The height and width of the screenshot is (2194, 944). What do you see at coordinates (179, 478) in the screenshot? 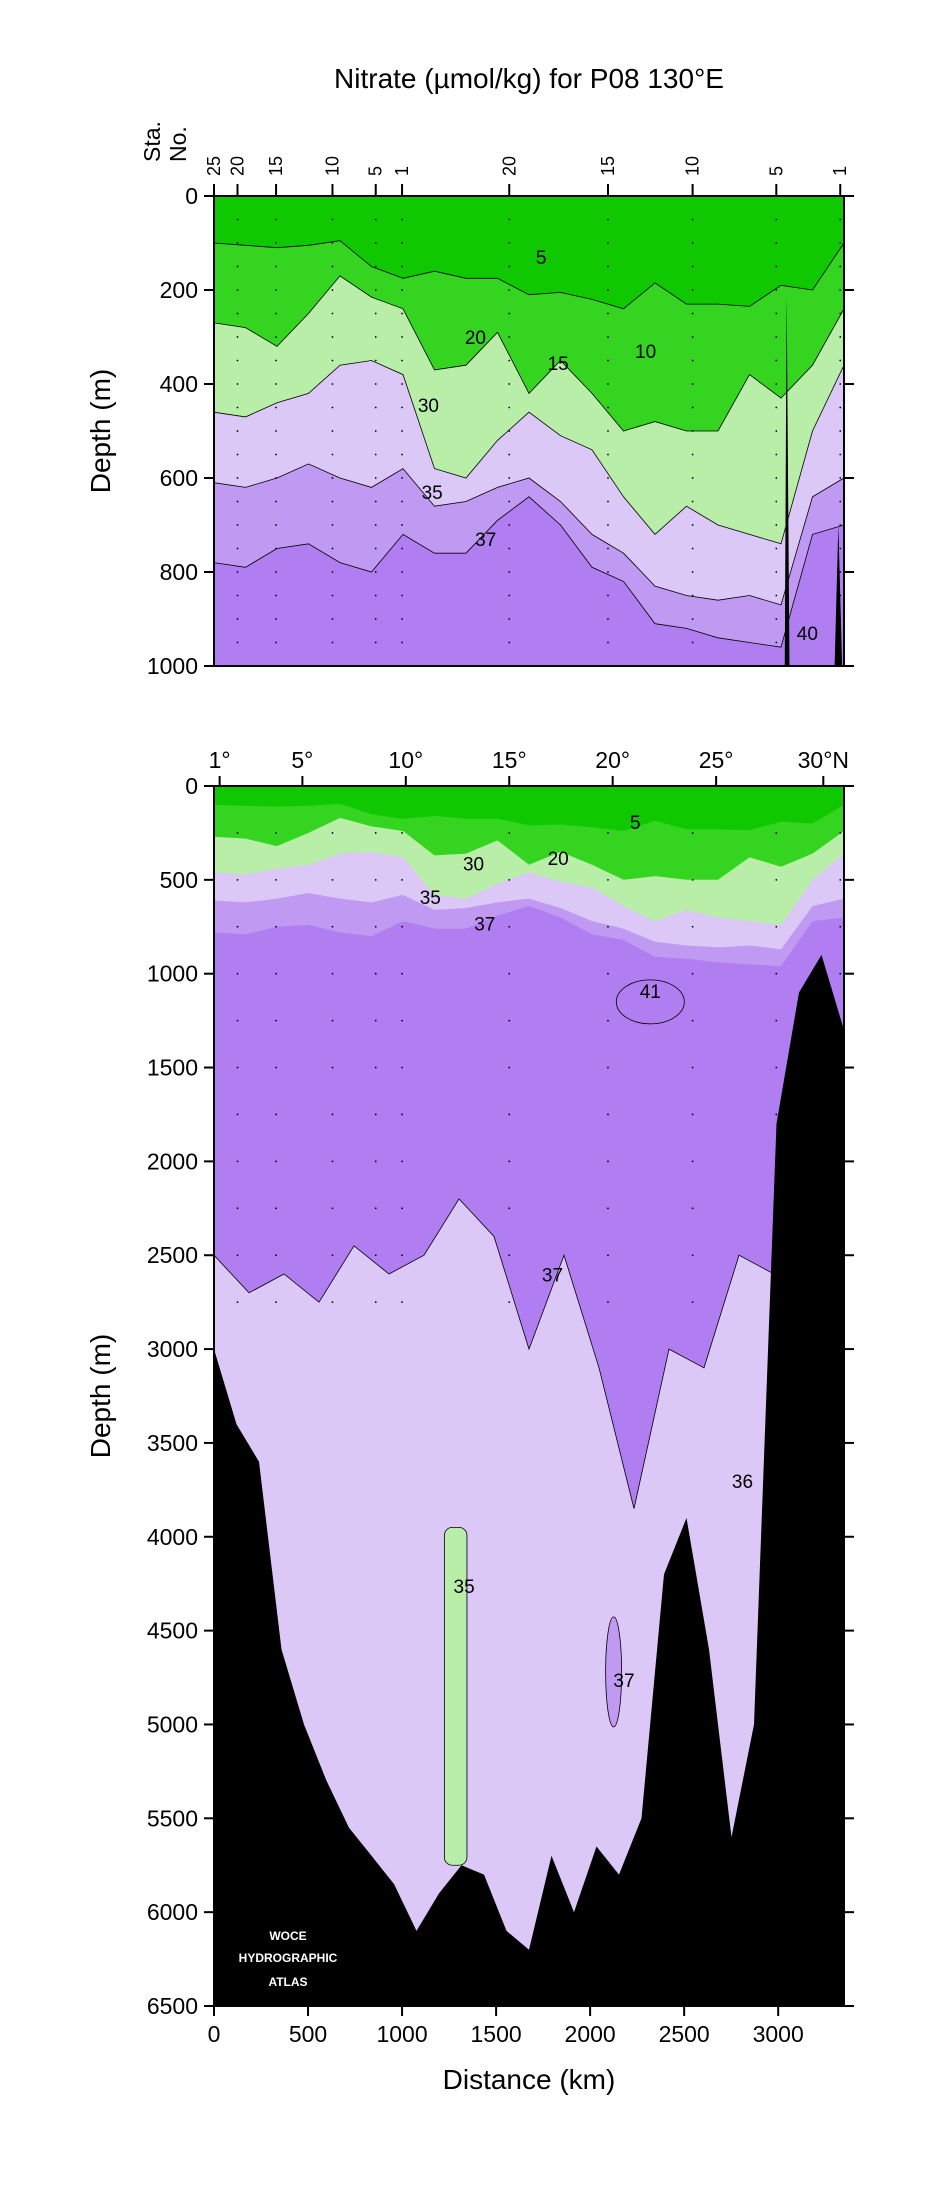
I see `y-tick-label: 600` at bounding box center [179, 478].